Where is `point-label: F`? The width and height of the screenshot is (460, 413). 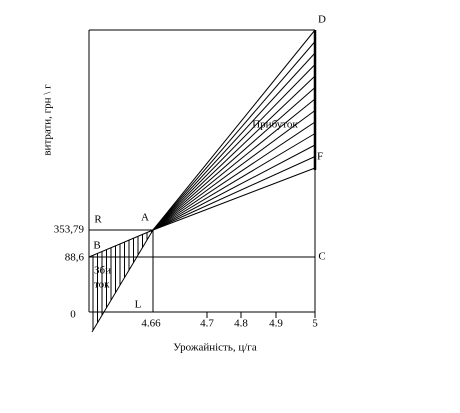 point-label: F is located at coordinates (320, 157).